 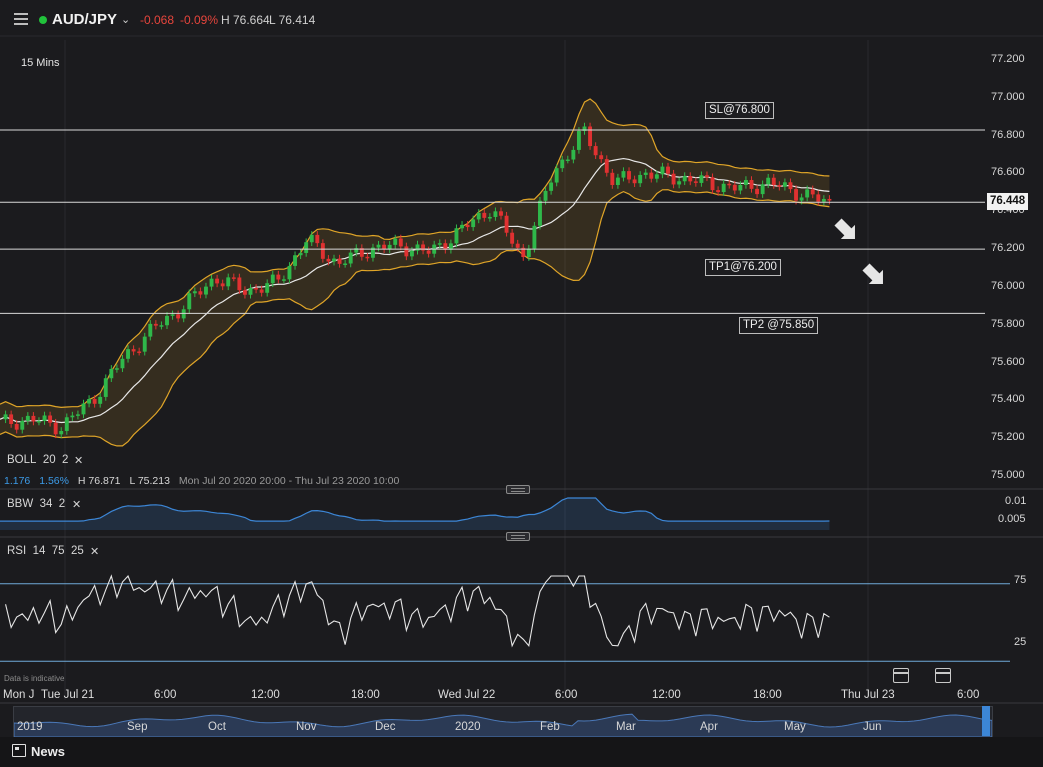 What do you see at coordinates (17, 551) in the screenshot?
I see `rsi-name: RSI` at bounding box center [17, 551].